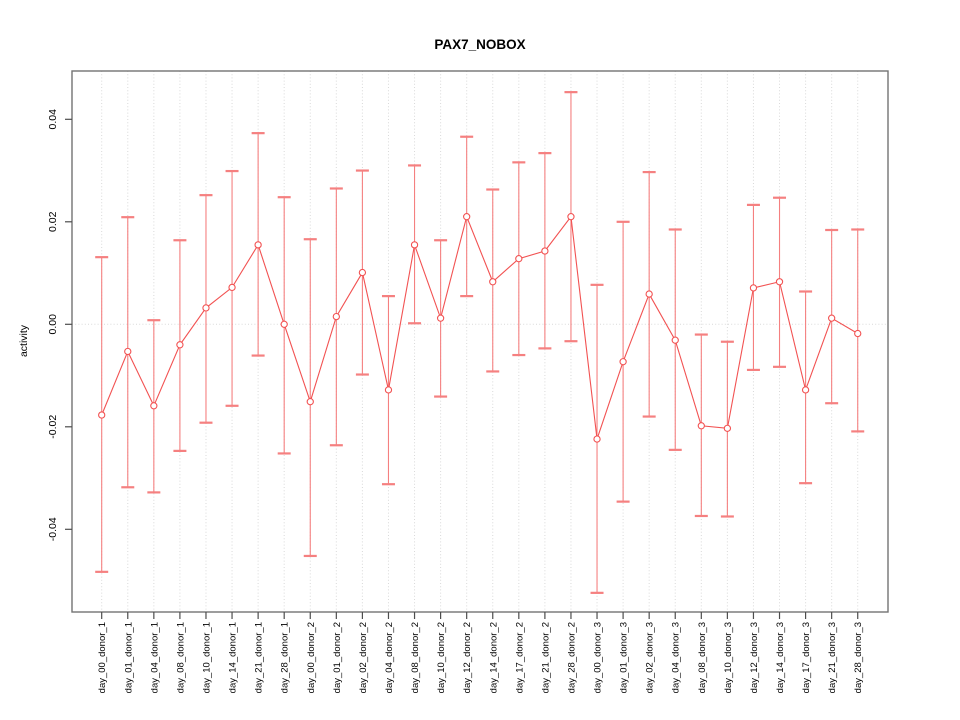  What do you see at coordinates (53, 119) in the screenshot?
I see `y-tick-label: 0.04` at bounding box center [53, 119].